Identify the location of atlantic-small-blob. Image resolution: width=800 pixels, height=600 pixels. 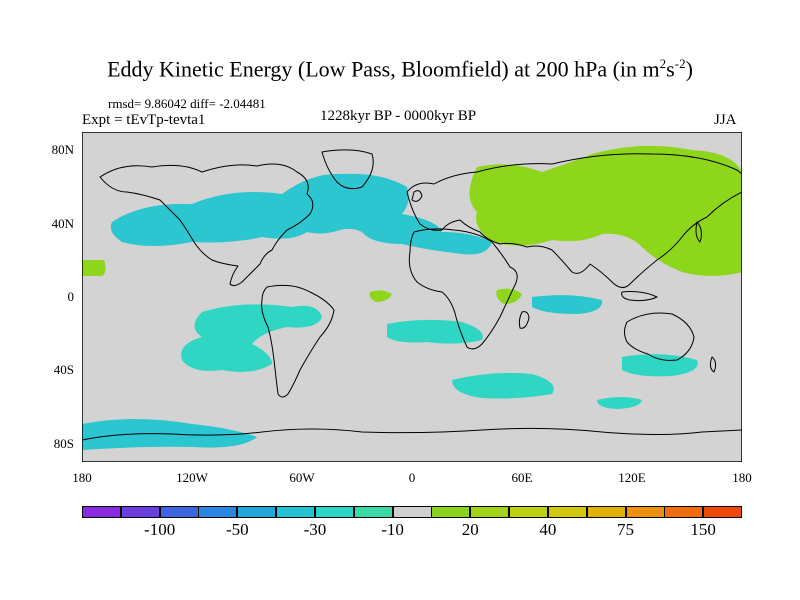
(380, 296).